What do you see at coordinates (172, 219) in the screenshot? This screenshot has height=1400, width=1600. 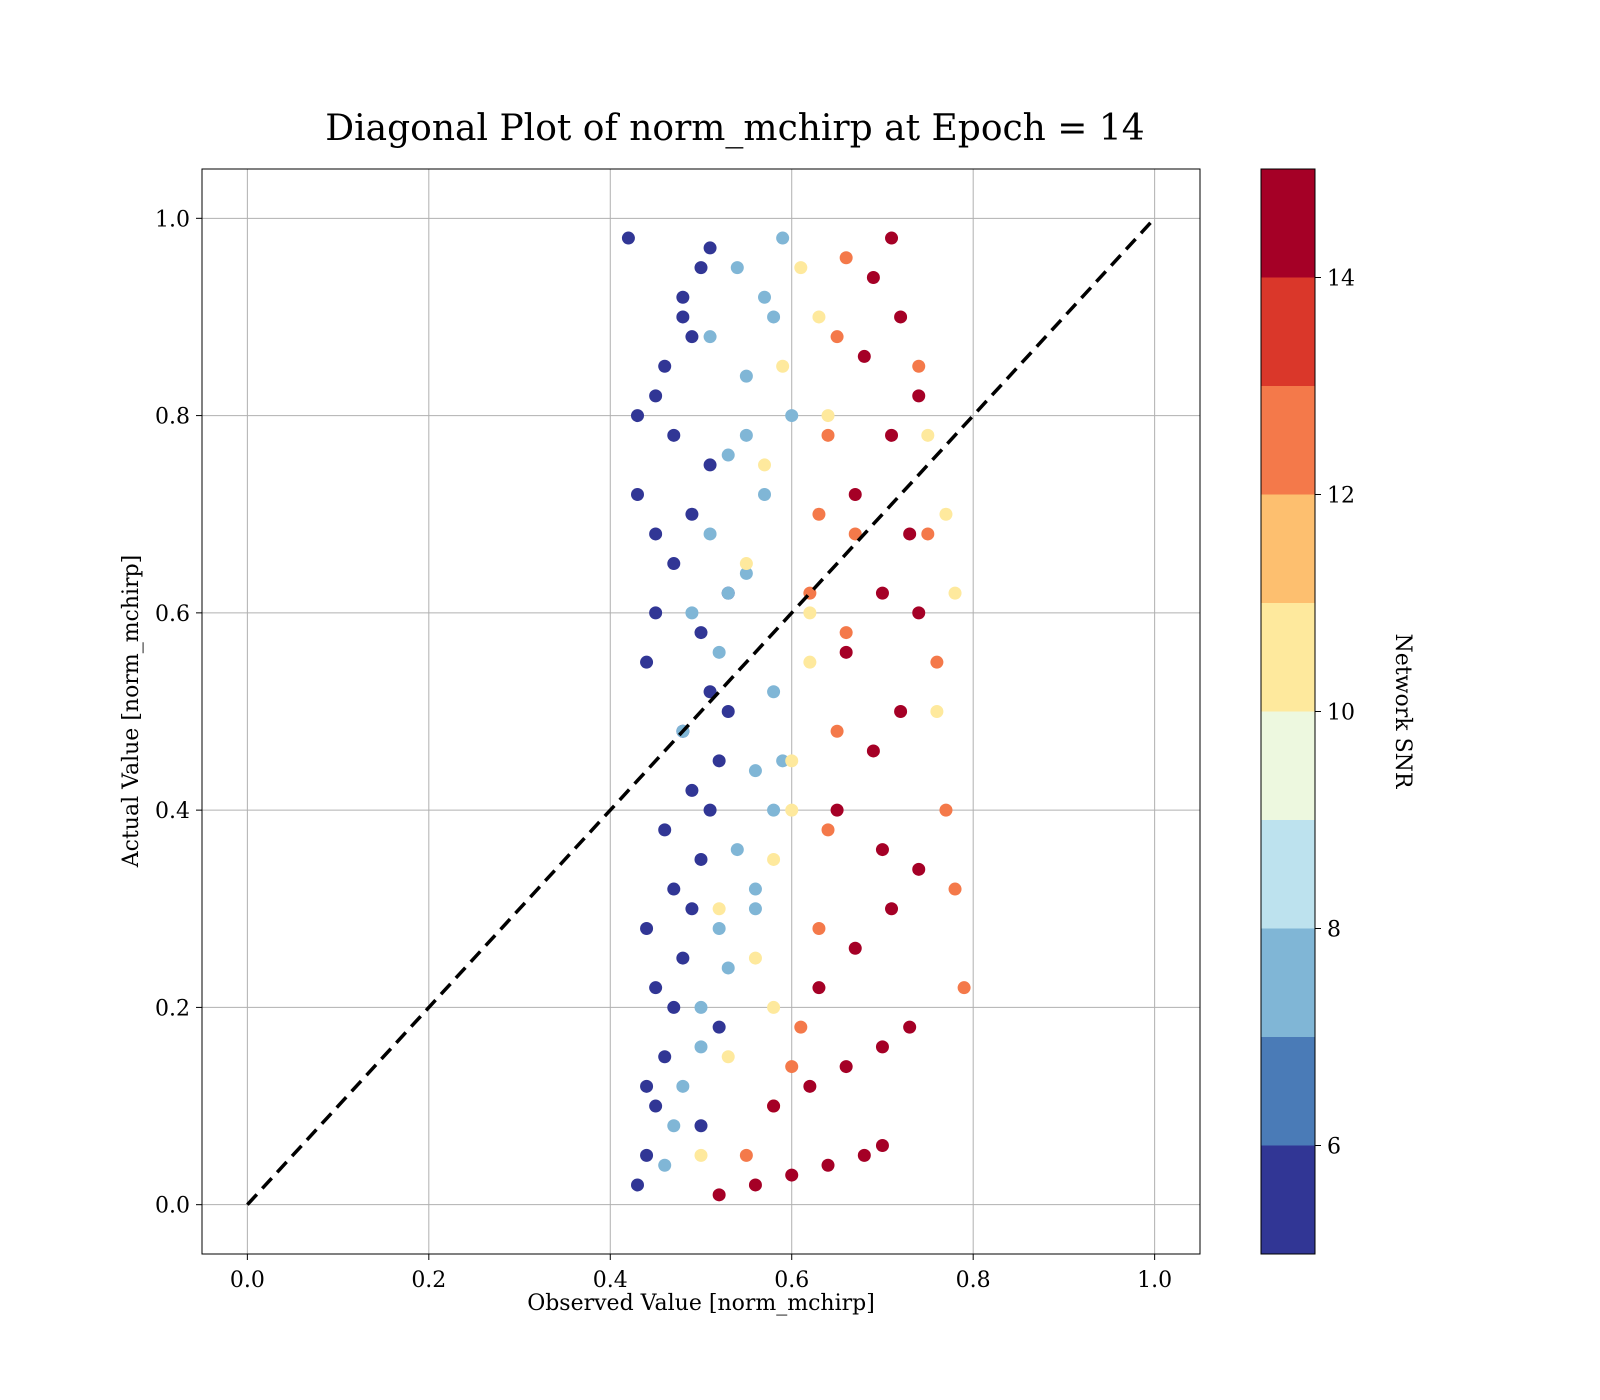 I see `y-tick-label: 1.0` at bounding box center [172, 219].